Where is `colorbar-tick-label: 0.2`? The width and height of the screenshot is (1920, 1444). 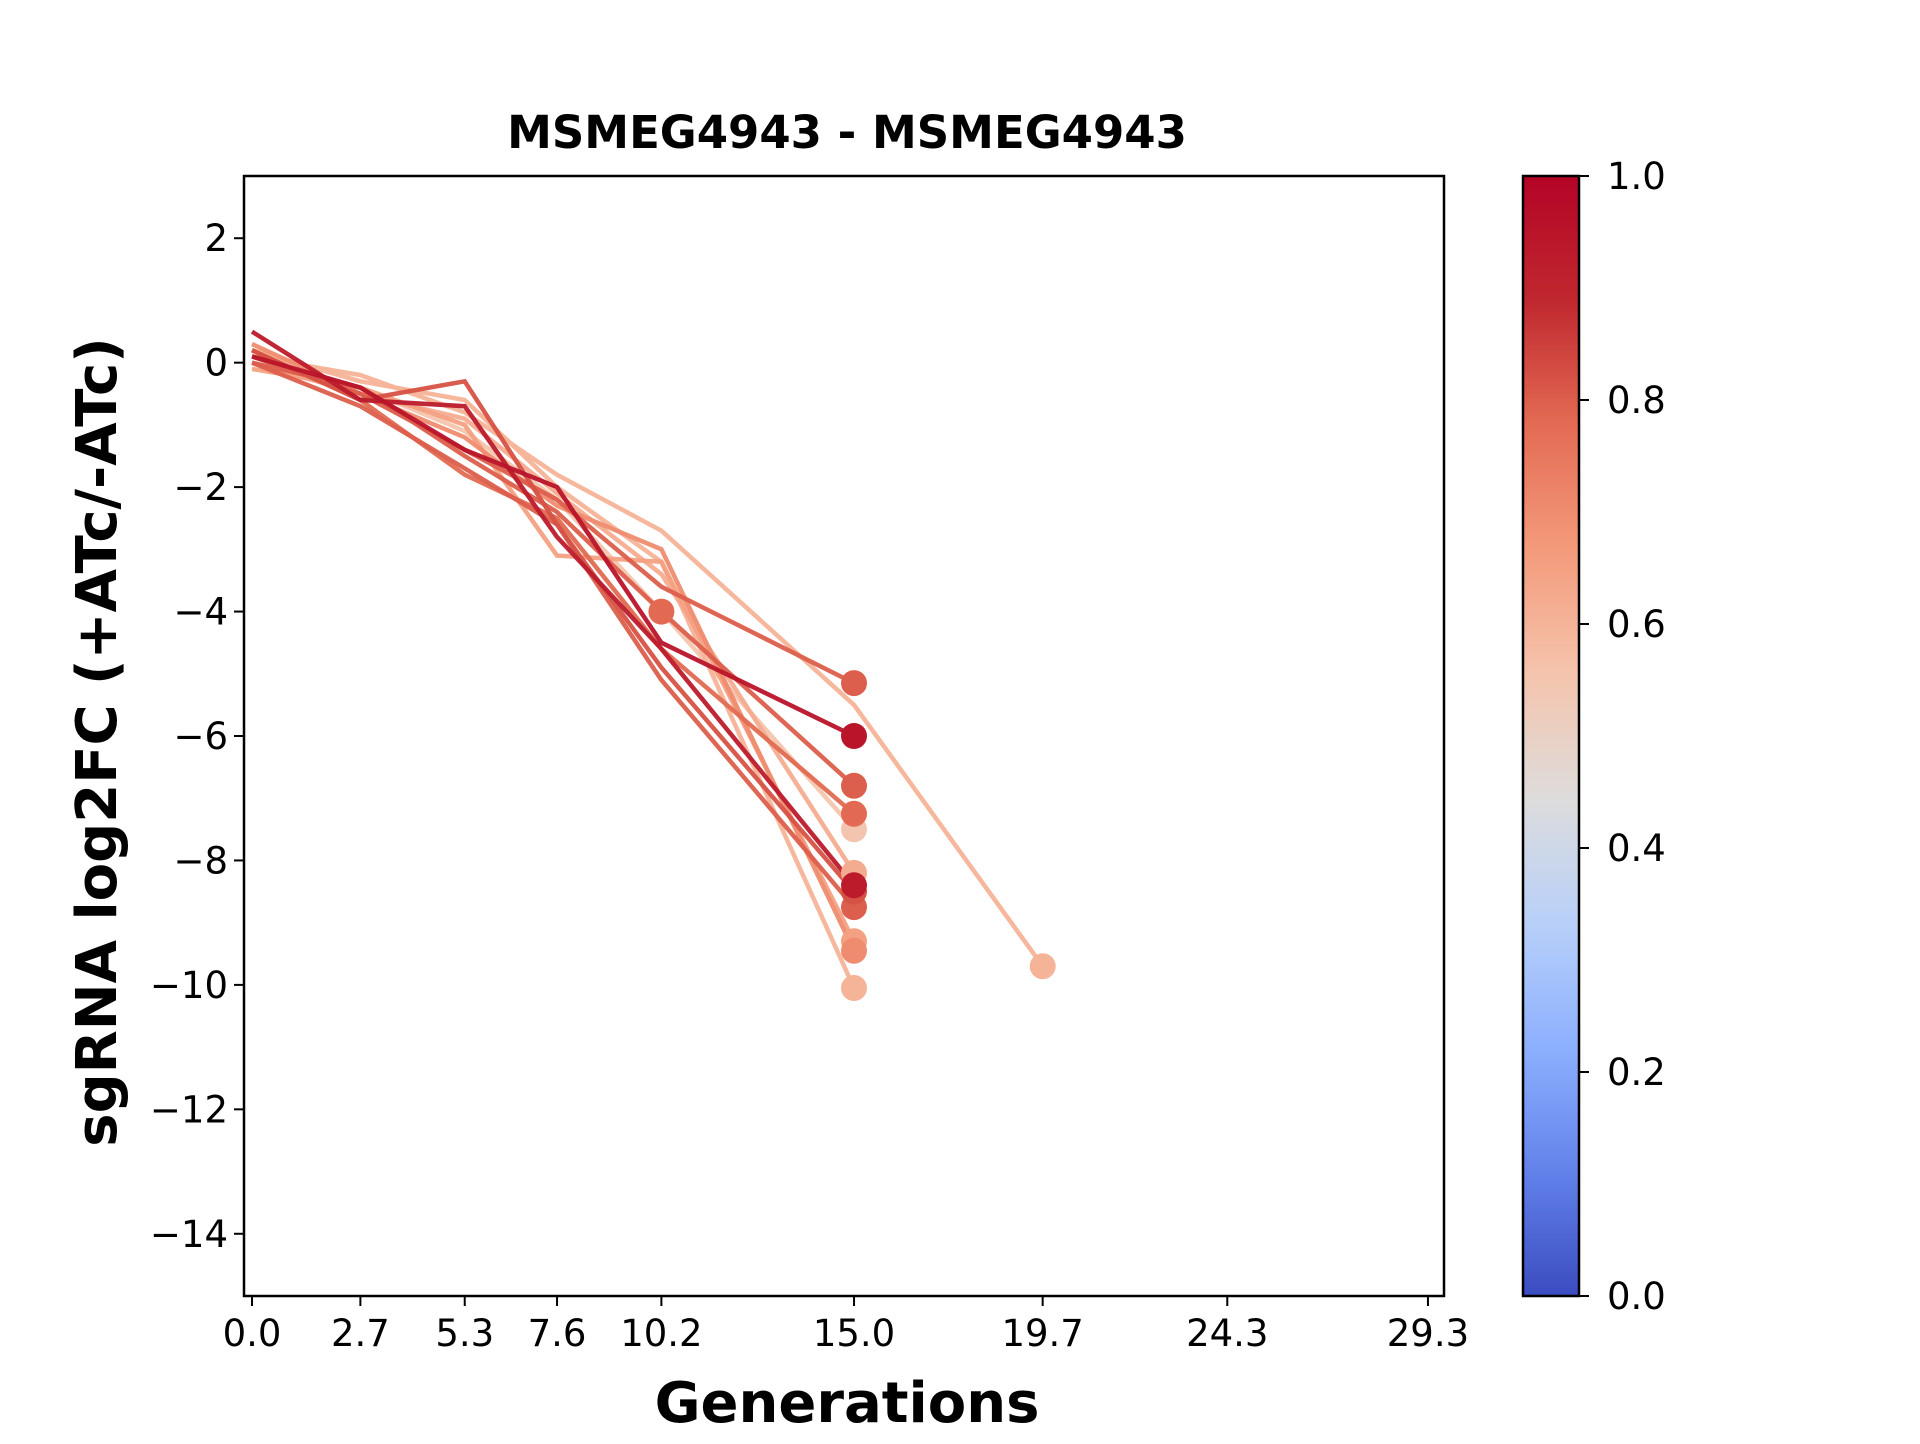
colorbar-tick-label: 0.2 is located at coordinates (1636, 1072).